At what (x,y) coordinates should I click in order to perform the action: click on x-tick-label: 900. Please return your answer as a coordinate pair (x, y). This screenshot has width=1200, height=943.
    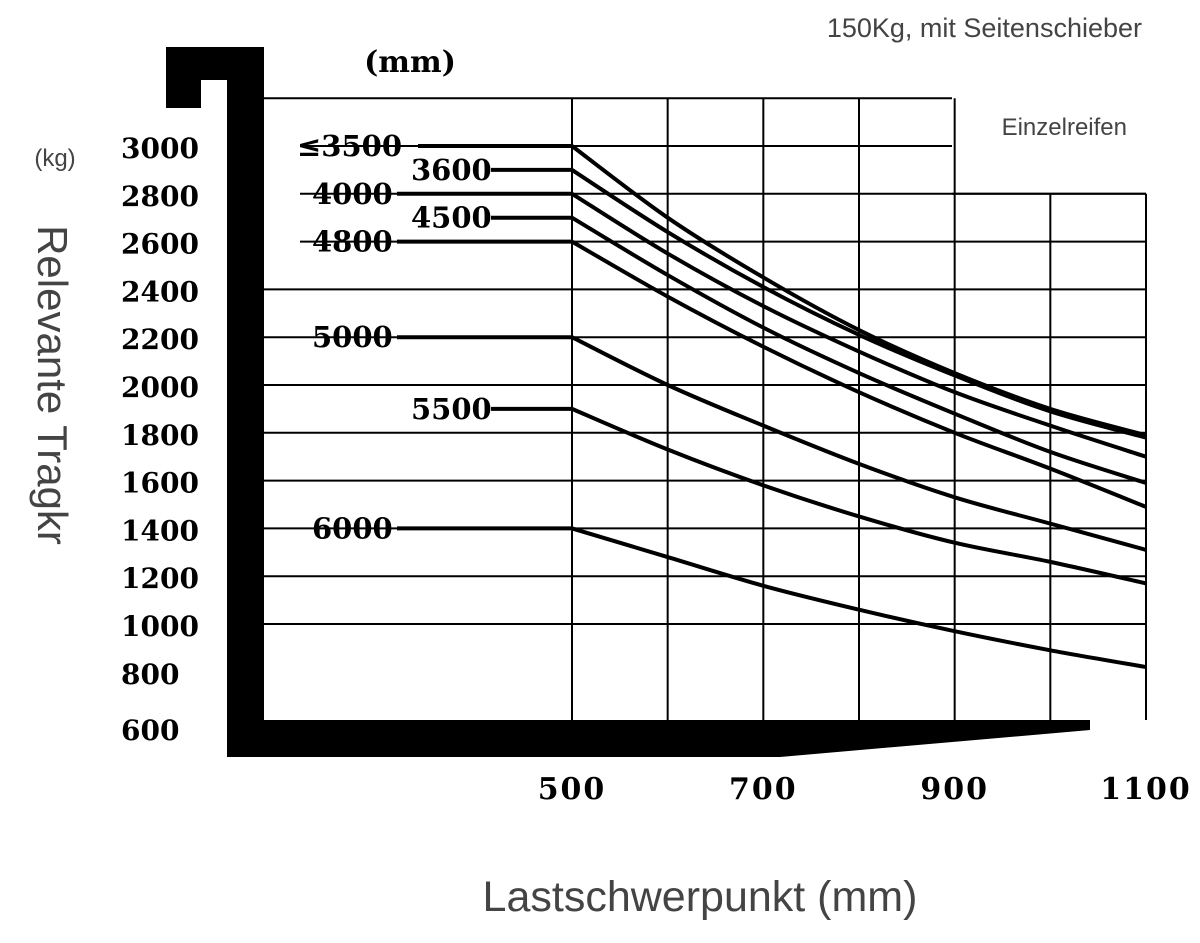
    Looking at the image, I should click on (954, 789).